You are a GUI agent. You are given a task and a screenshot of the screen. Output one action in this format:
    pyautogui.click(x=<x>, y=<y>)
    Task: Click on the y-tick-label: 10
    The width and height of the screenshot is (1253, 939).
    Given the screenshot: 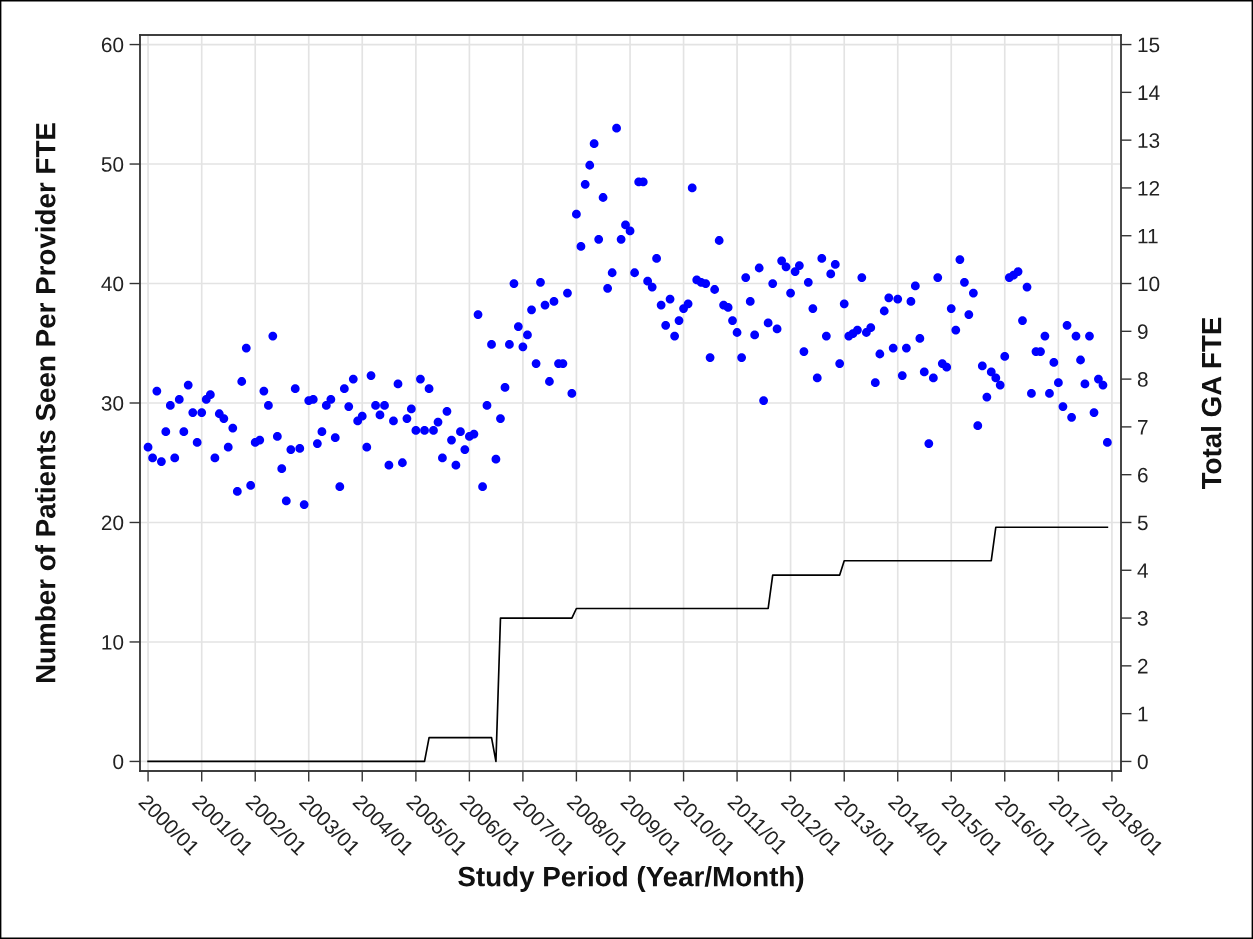 What is the action you would take?
    pyautogui.click(x=113, y=642)
    